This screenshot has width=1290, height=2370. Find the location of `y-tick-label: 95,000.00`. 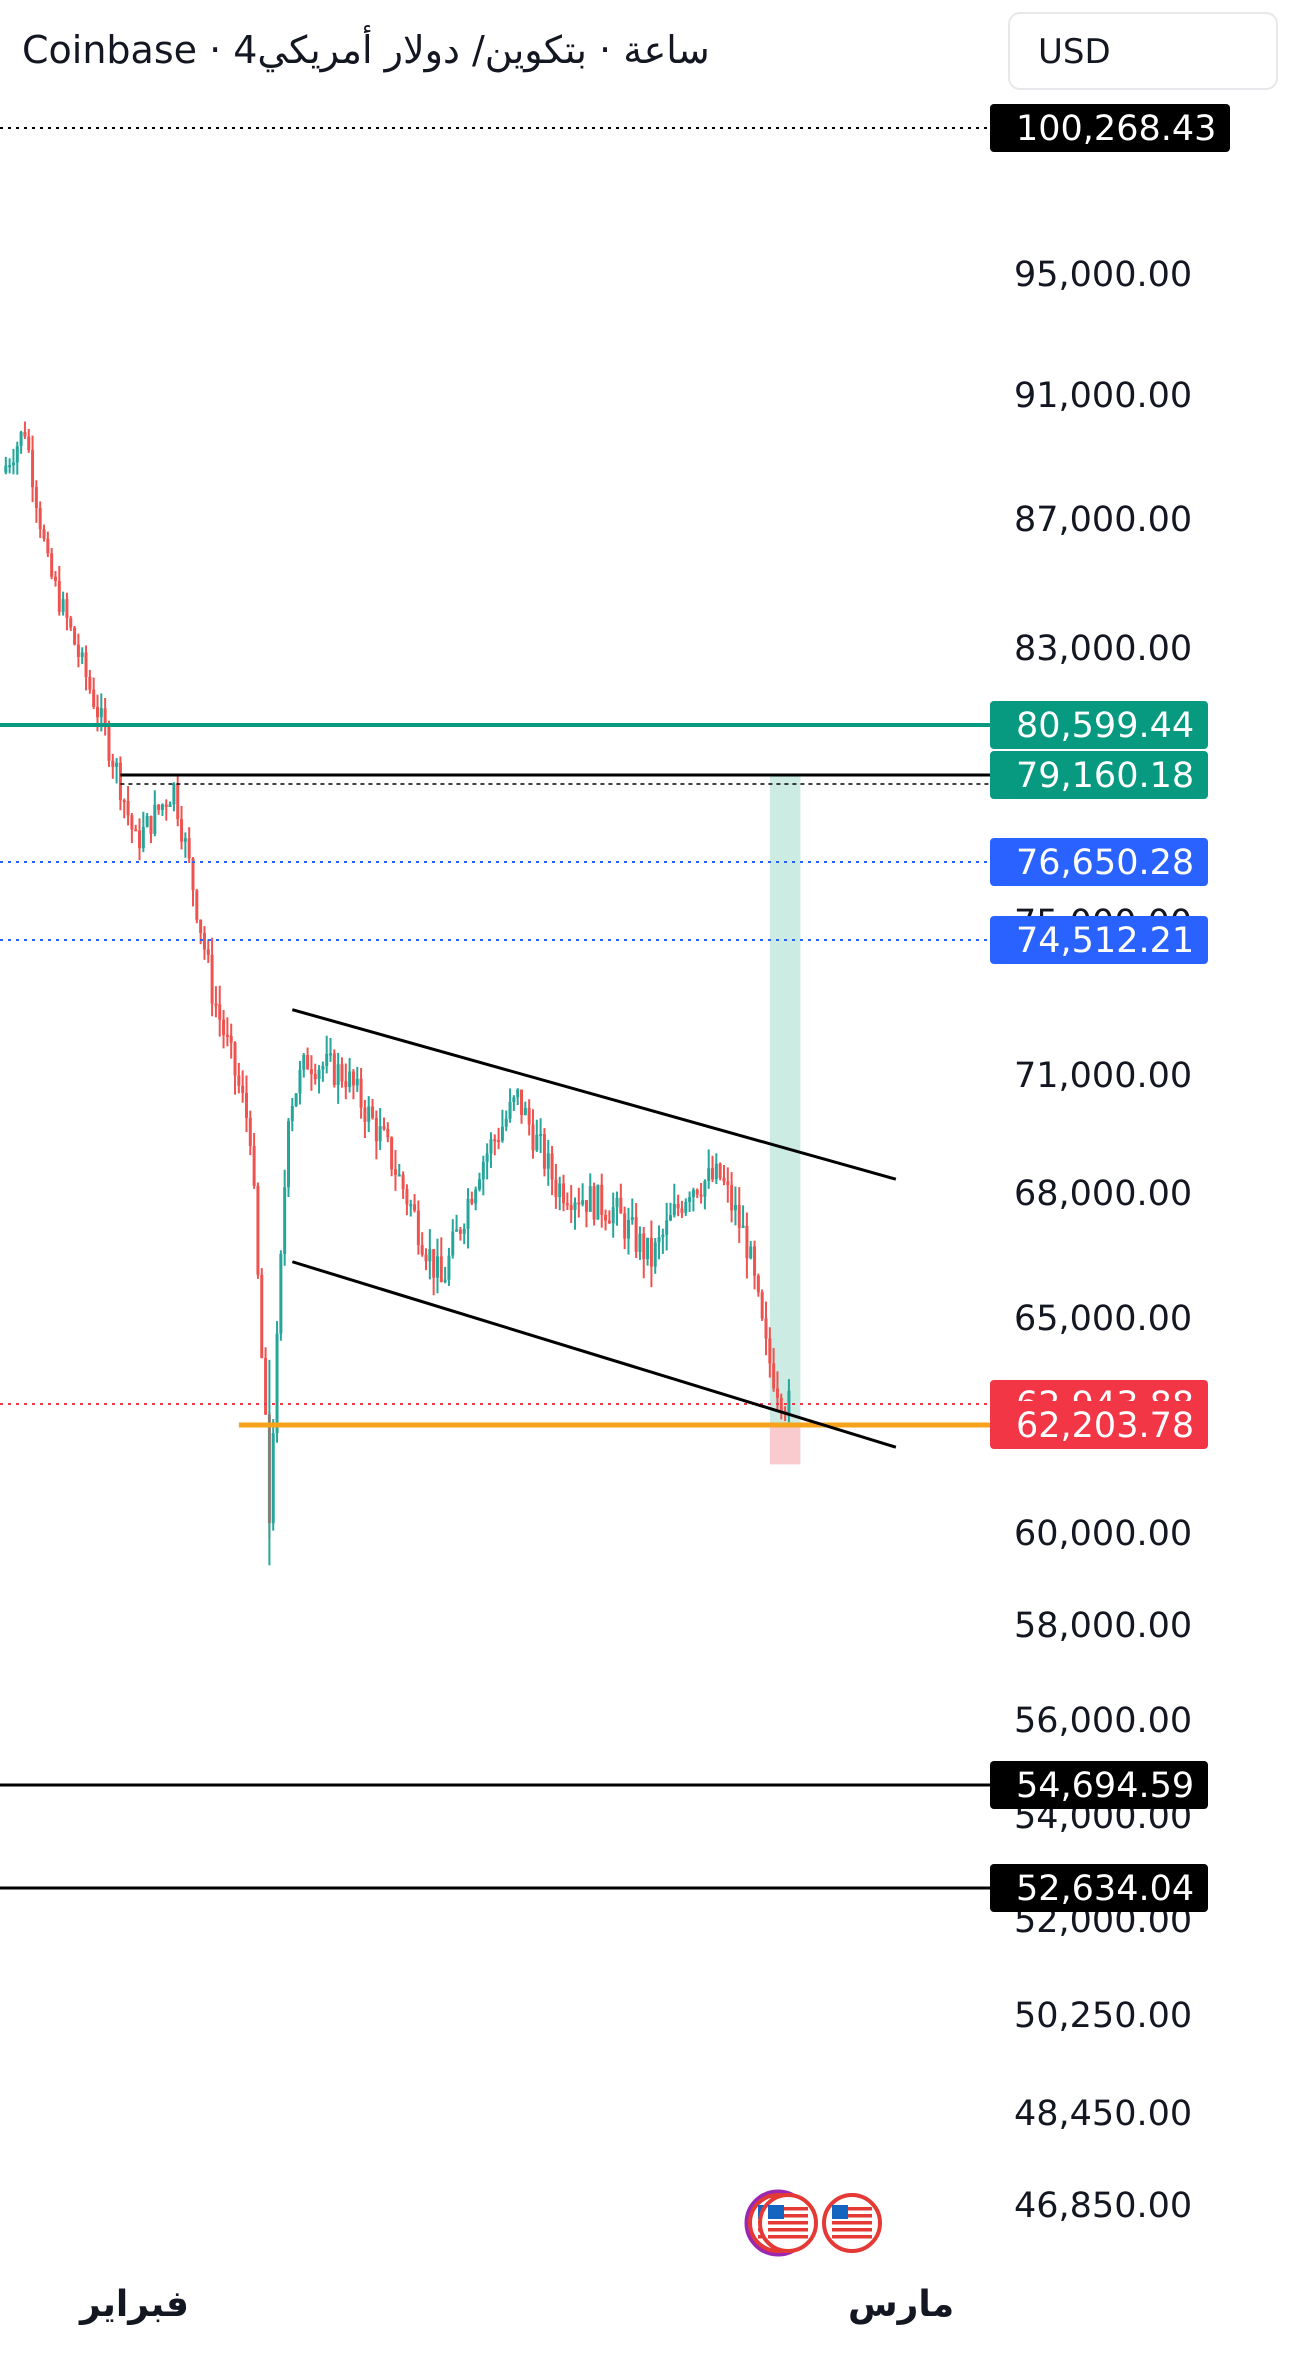

y-tick-label: 95,000.00 is located at coordinates (1103, 275).